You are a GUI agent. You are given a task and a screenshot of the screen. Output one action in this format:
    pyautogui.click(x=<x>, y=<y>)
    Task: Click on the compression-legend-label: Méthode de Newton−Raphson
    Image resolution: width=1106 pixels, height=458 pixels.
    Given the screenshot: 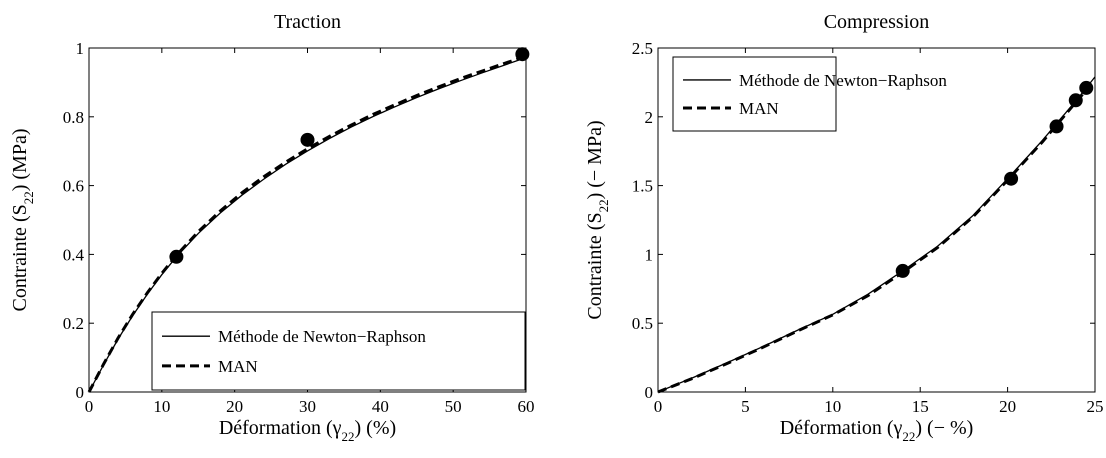 What is the action you would take?
    pyautogui.click(x=843, y=80)
    